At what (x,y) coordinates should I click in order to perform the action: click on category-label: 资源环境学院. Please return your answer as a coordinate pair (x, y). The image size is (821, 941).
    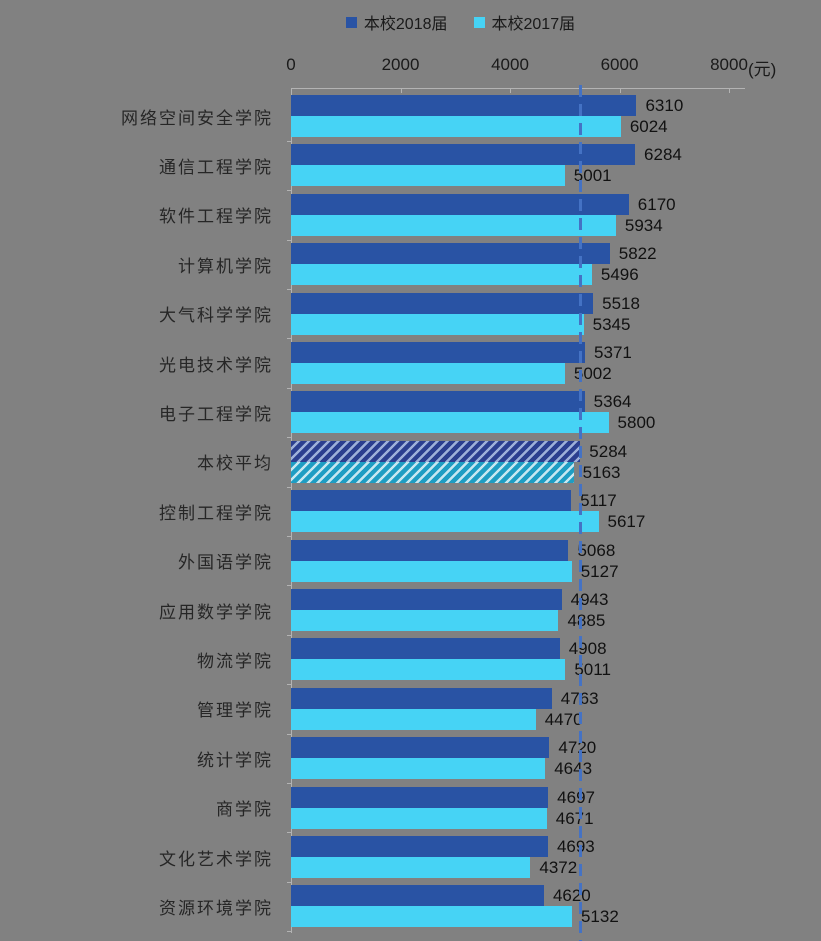
    Looking at the image, I should click on (216, 908).